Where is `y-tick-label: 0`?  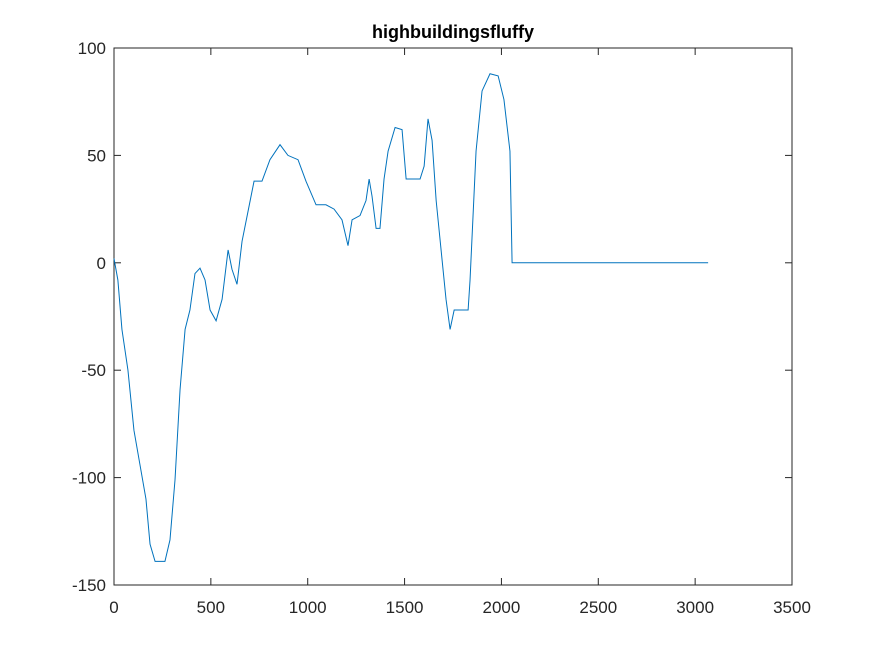
y-tick-label: 0 is located at coordinates (101, 263).